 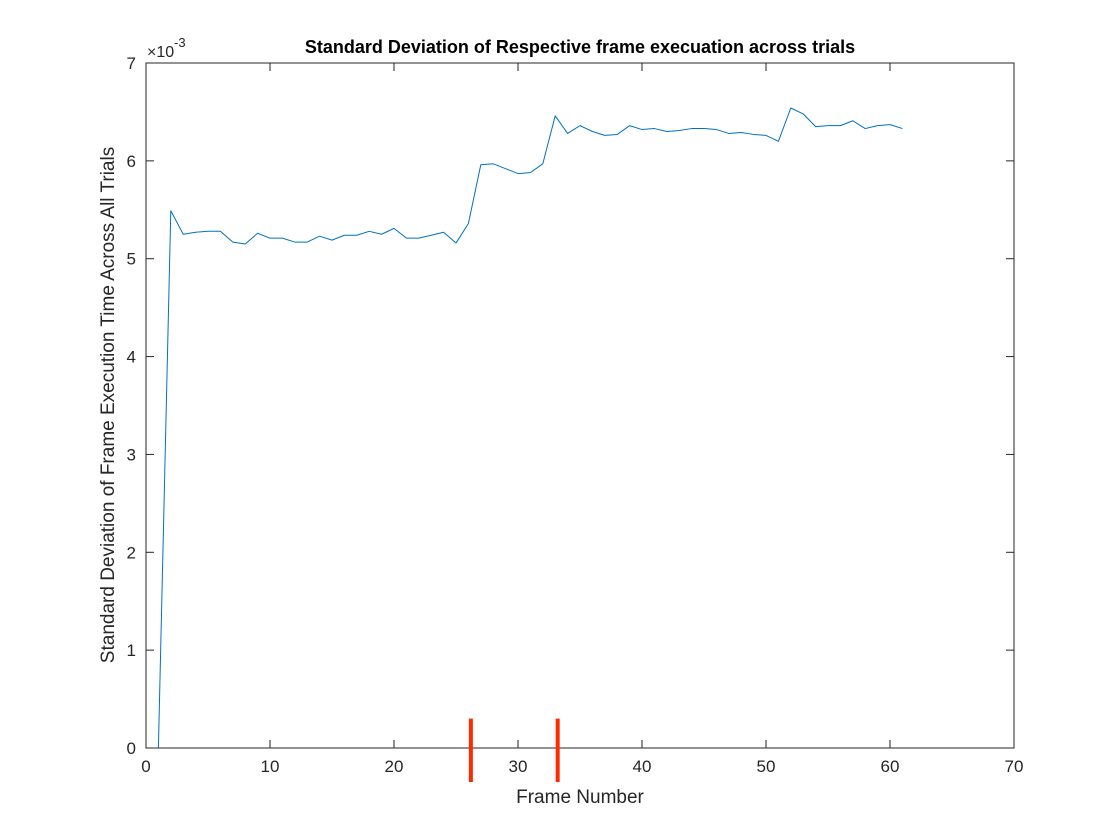 What do you see at coordinates (1014, 766) in the screenshot?
I see `x-tick-label: 70` at bounding box center [1014, 766].